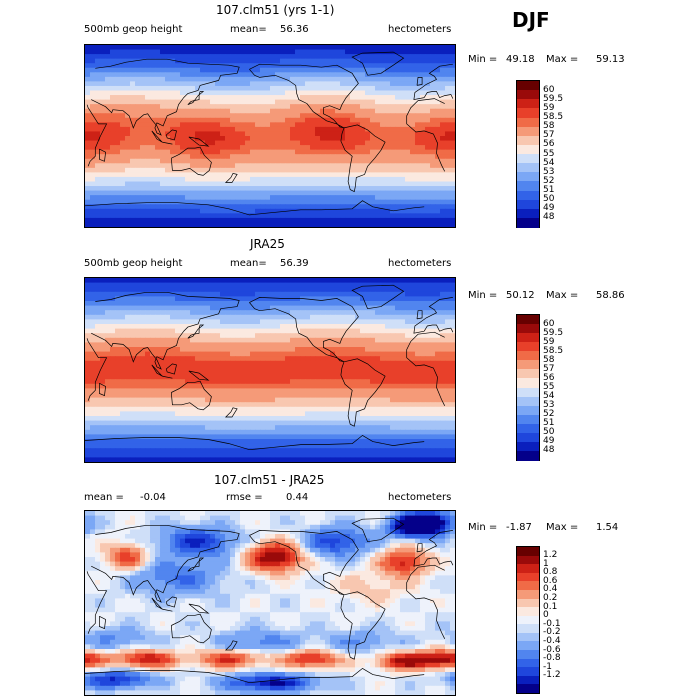  Describe the element at coordinates (133, 263) in the screenshot. I see `panel2-field-label: 500mb geop height` at that location.